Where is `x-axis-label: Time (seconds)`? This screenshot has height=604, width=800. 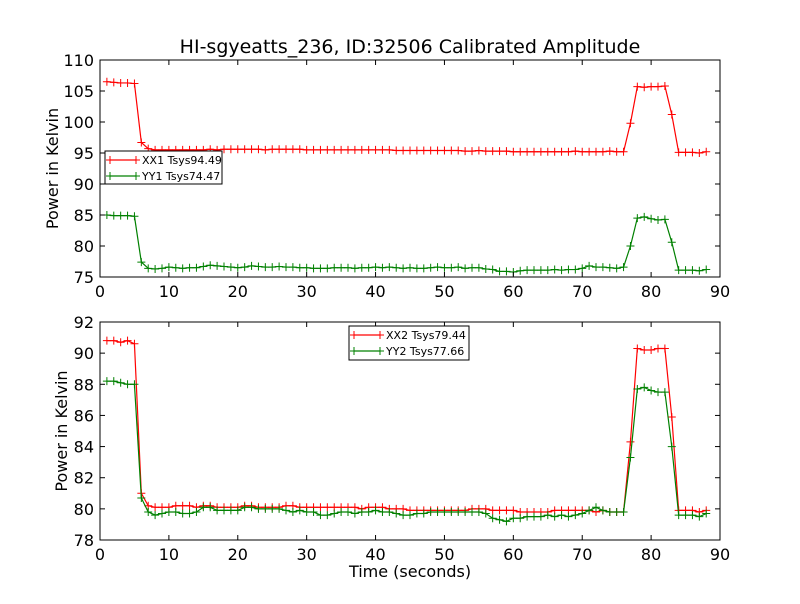 x-axis-label: Time (seconds) is located at coordinates (409, 571).